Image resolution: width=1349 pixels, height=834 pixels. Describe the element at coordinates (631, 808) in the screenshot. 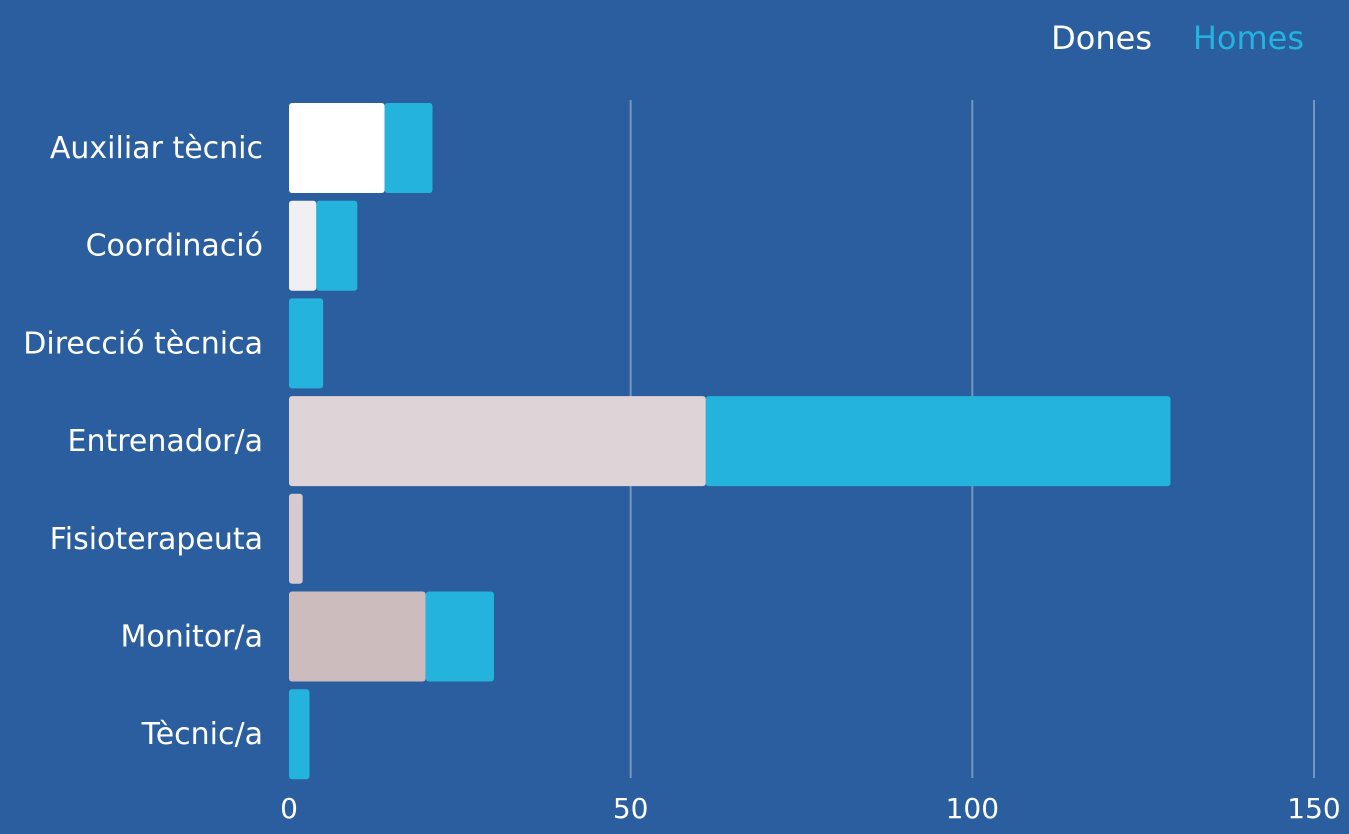

I see `x-tick-label-50: 50` at that location.